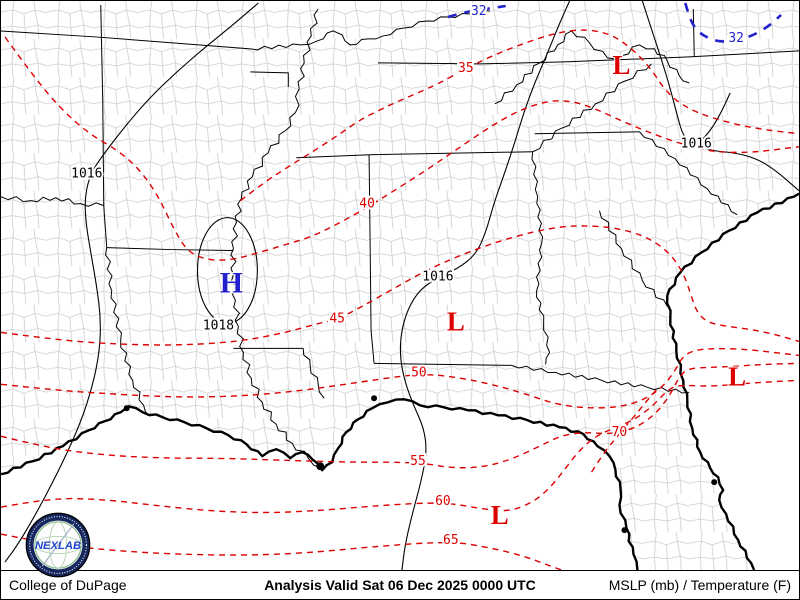 Image resolution: width=800 pixels, height=600 pixels. Describe the element at coordinates (588, 57) in the screenshot. I see `border-tennessee-kentucky` at that location.